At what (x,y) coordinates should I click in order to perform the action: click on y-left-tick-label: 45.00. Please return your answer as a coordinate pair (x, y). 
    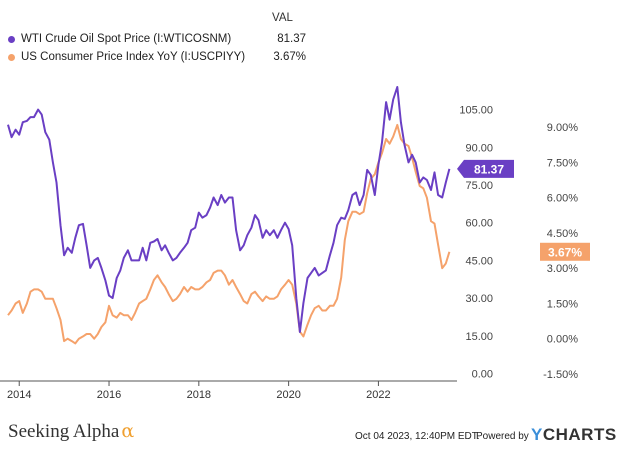
    Looking at the image, I should click on (479, 261).